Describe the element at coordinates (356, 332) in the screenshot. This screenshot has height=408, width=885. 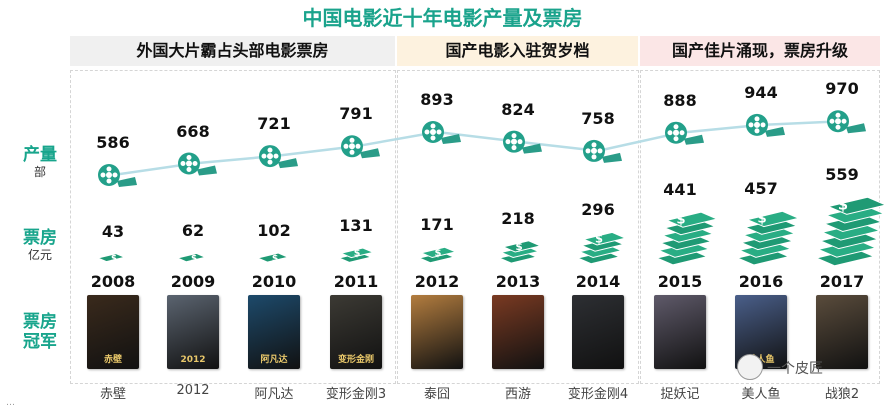
I see `champion-poster: 变形金刚` at that location.